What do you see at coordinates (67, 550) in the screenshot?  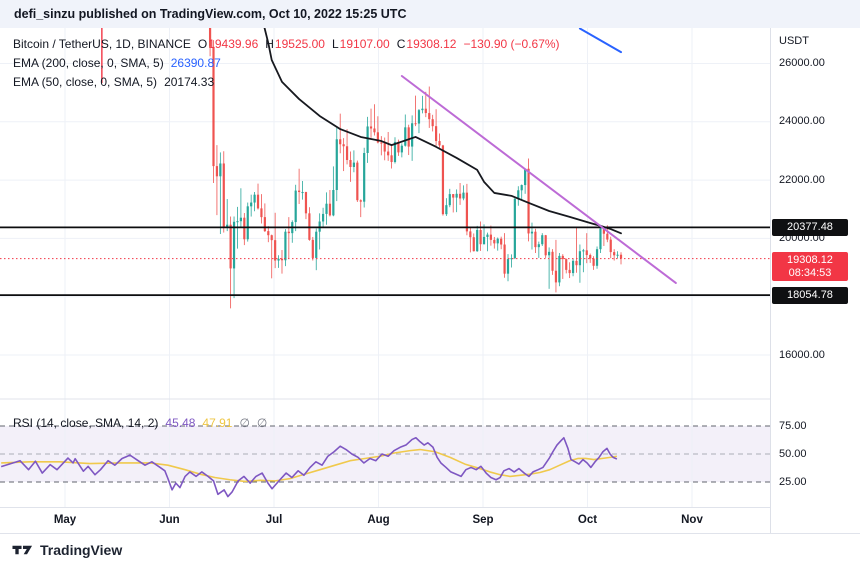 I see `tradingview-brand: TradingView` at bounding box center [67, 550].